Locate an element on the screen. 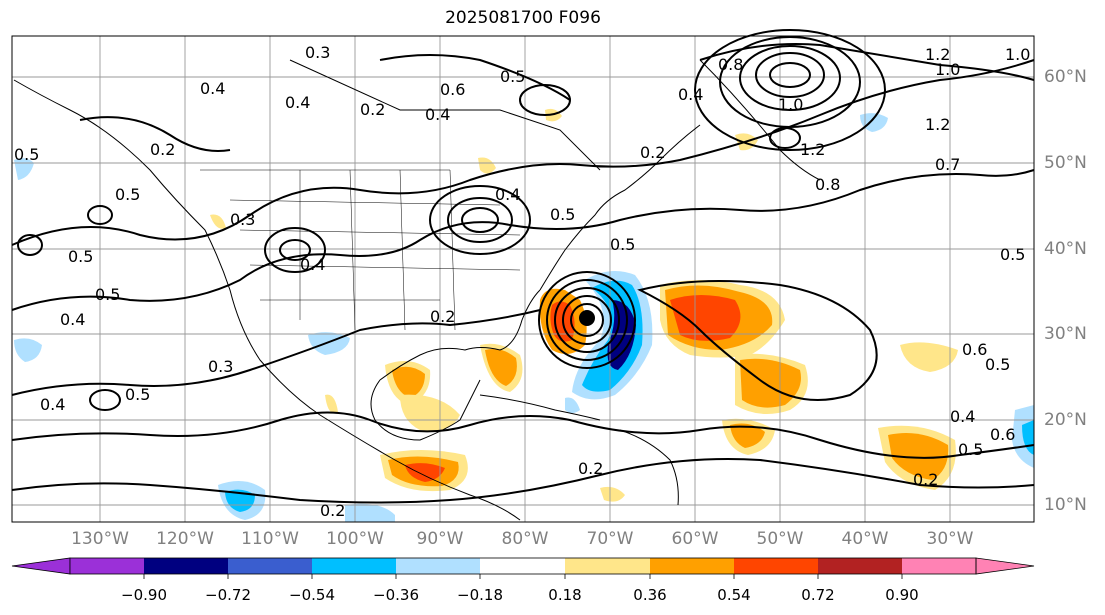 The height and width of the screenshot is (615, 1105). colorbar-tick-label: −0.72 is located at coordinates (228, 595).